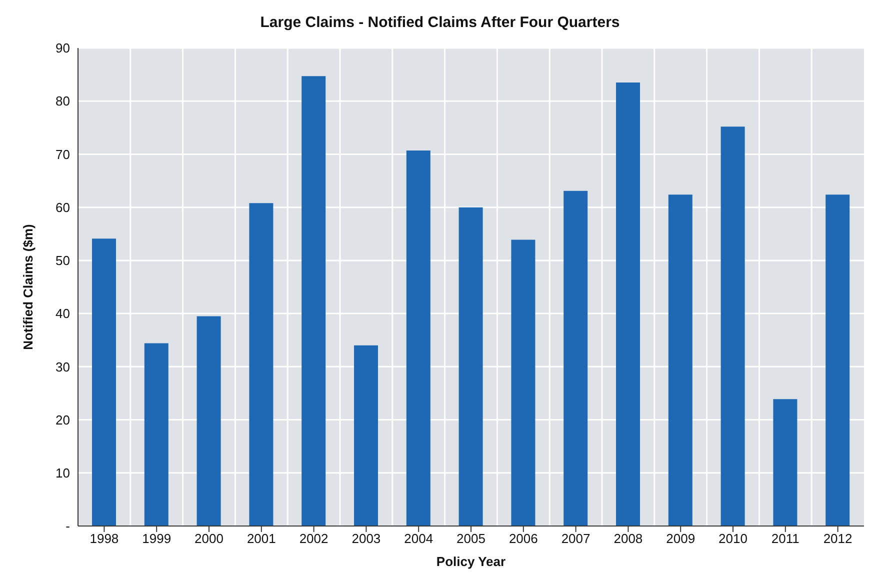  I want to click on x-tick-label: 2005, so click(471, 538).